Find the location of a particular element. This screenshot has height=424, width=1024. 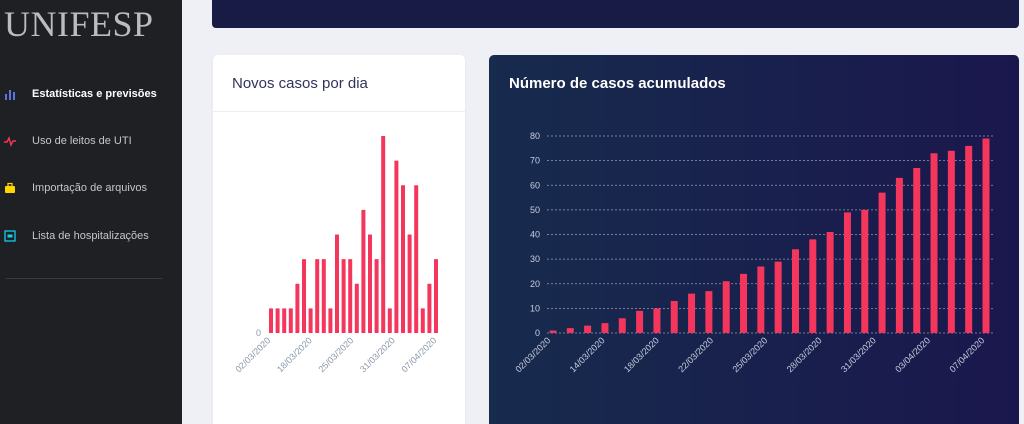

sidebar-item-label: Importação de arquivos is located at coordinates (89, 188).